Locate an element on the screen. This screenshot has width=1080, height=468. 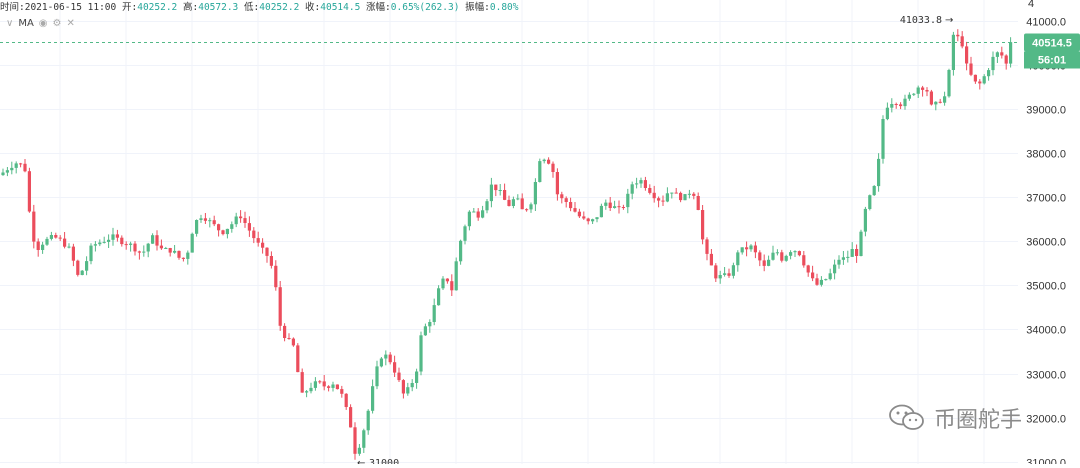
change-value: 0.65%(262.3) is located at coordinates (425, 7).